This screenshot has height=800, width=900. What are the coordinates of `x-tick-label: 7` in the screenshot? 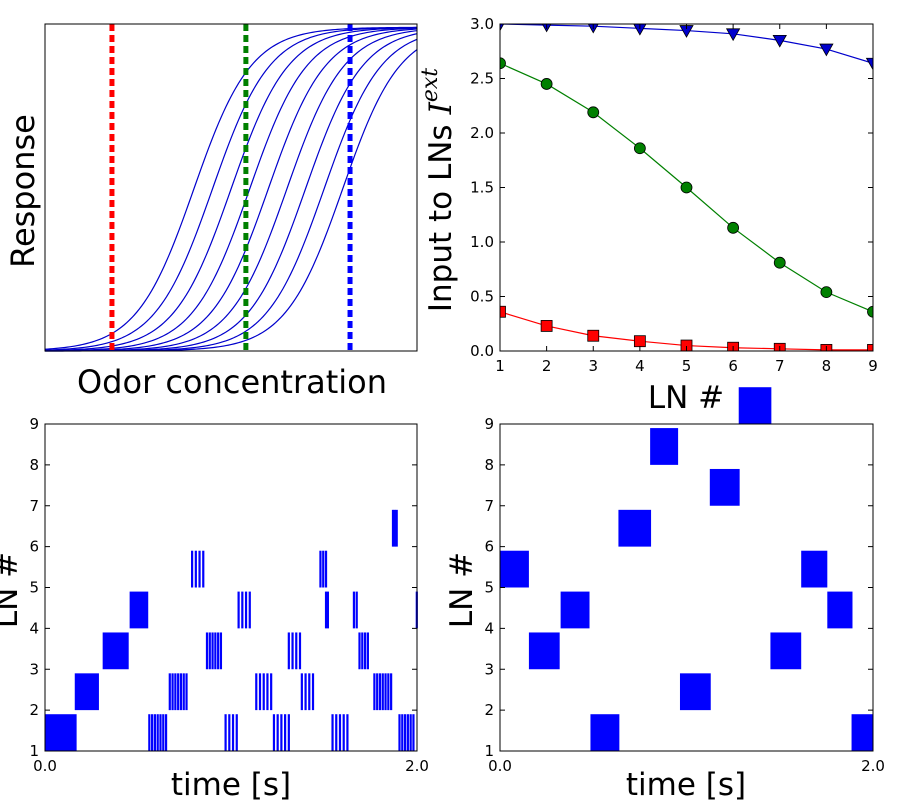 It's located at (780, 366).